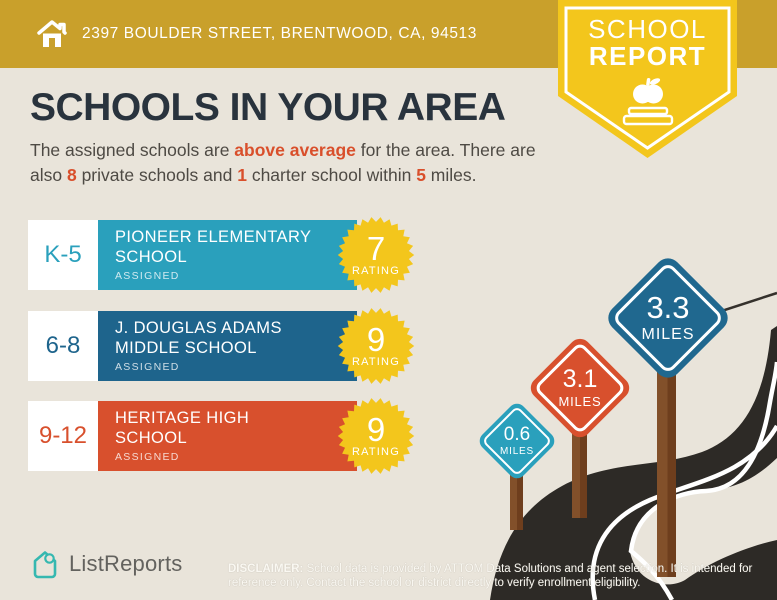 The image size is (777, 600). Describe the element at coordinates (45, 565) in the screenshot. I see `listreports-house-icon` at that location.